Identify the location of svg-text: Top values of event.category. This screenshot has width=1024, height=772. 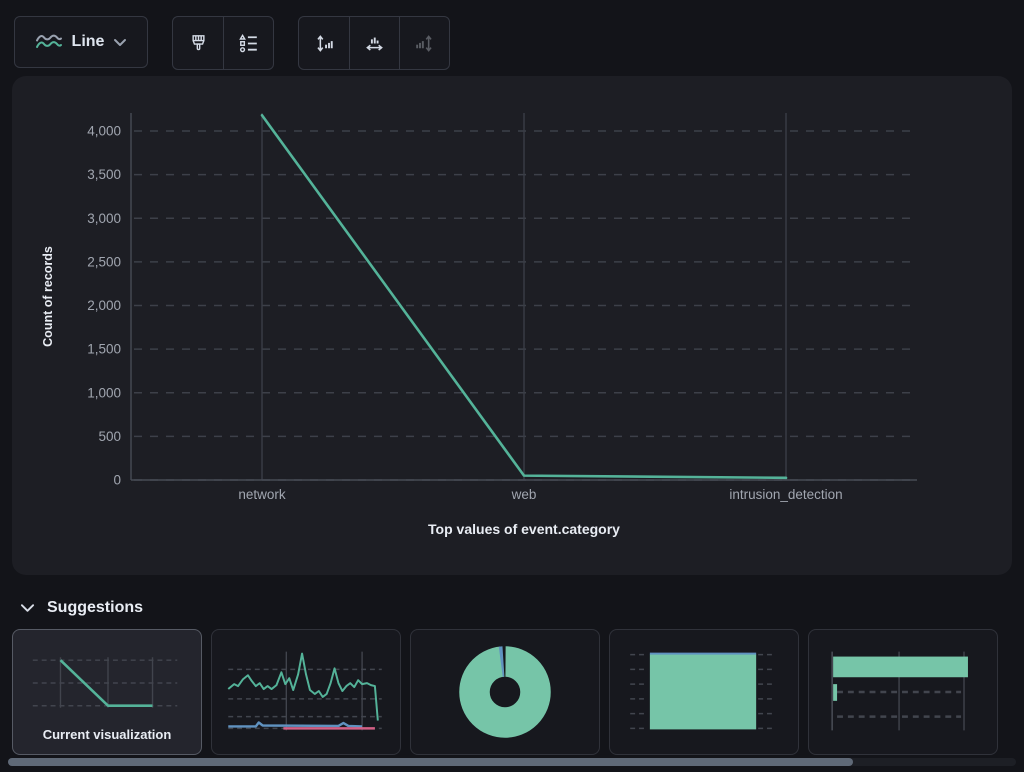
(524, 529).